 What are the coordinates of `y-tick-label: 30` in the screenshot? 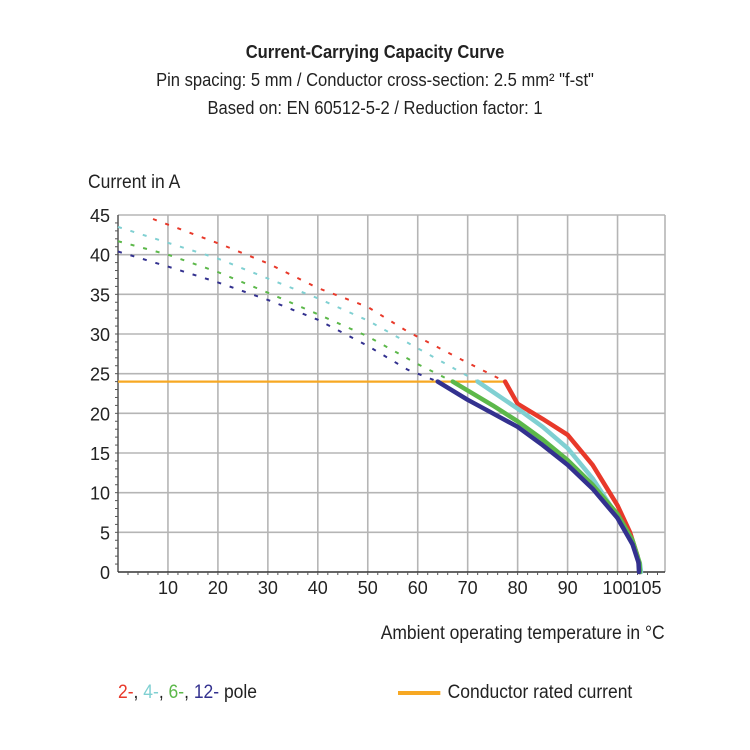 It's located at (100, 335).